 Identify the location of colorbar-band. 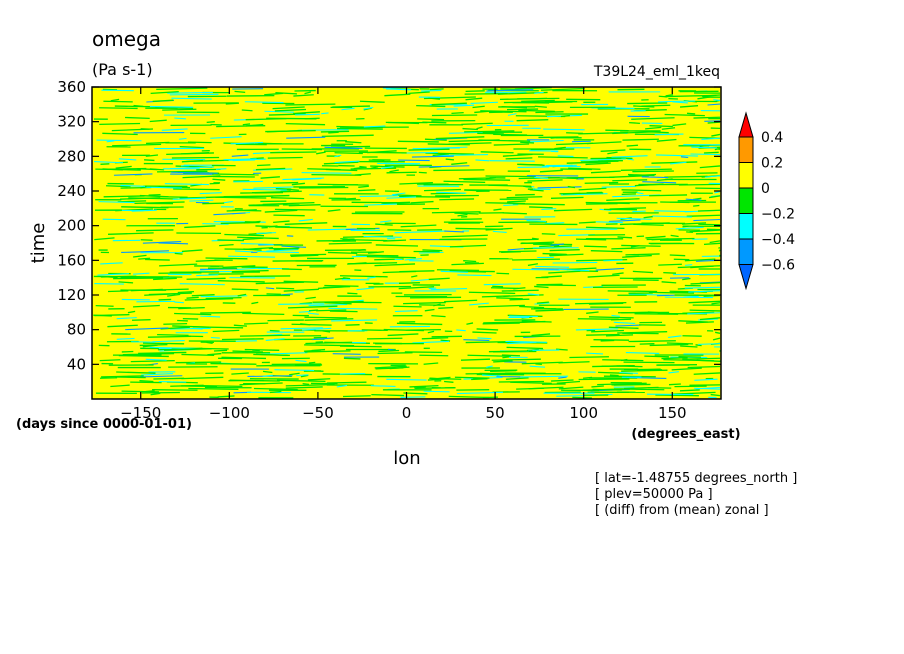
(746, 200).